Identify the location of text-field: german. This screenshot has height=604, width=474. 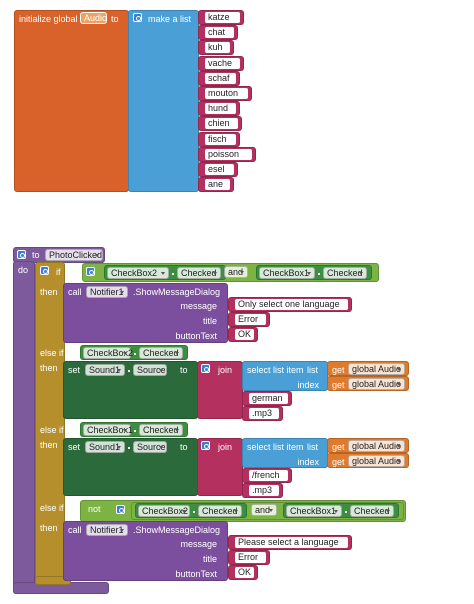
(268, 398).